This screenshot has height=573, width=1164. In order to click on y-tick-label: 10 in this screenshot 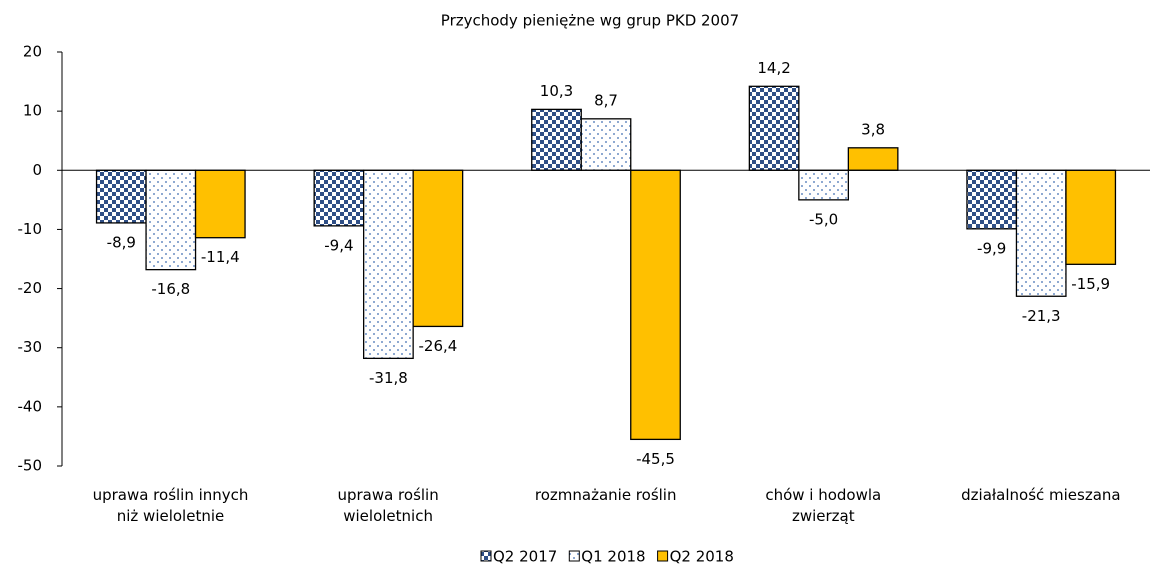, I will do `click(32, 111)`.